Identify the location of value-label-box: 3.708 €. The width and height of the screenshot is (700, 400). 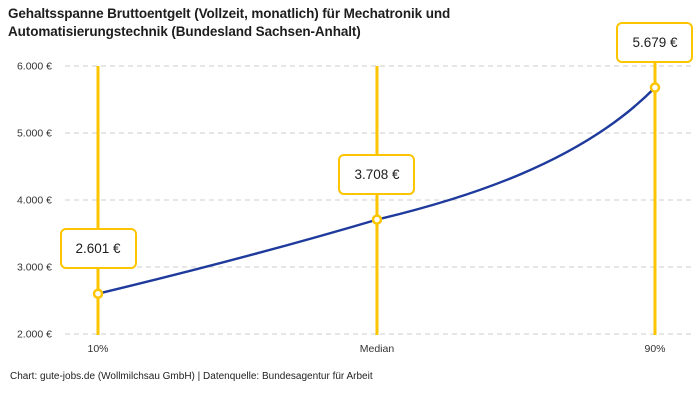
(377, 174).